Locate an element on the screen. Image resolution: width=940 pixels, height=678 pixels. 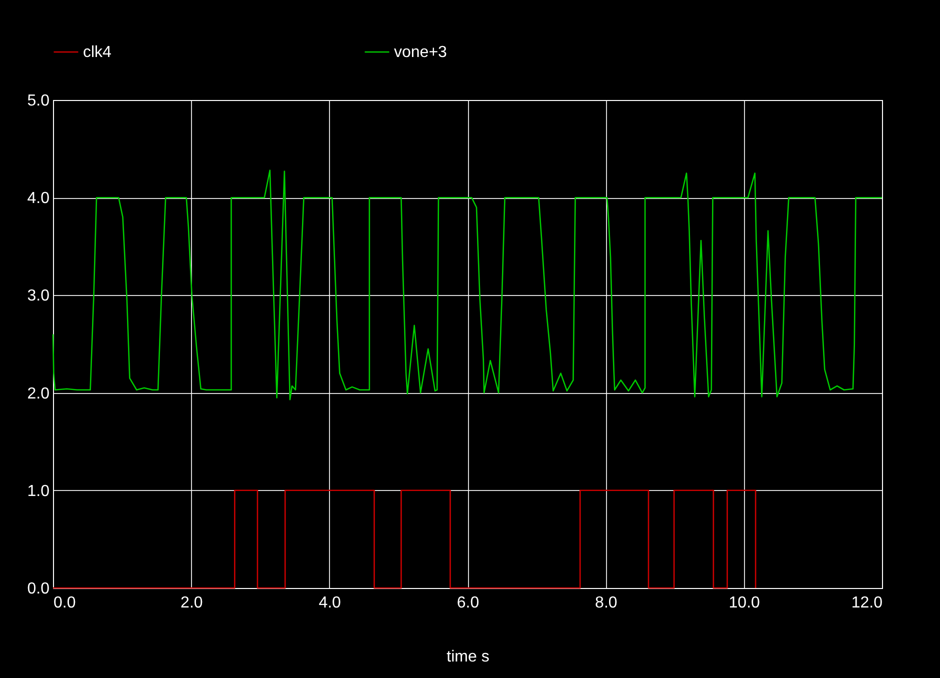
x-tick-label: 2.0 is located at coordinates (191, 603).